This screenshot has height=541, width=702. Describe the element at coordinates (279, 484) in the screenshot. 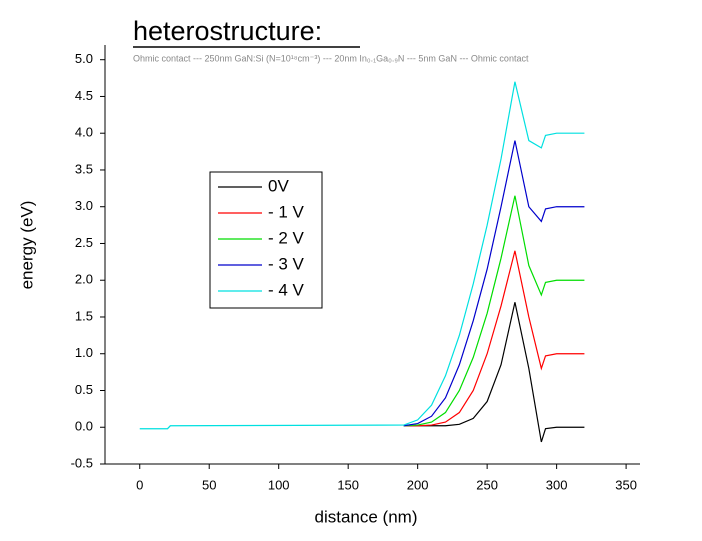

I see `x-tick-label: 100` at that location.